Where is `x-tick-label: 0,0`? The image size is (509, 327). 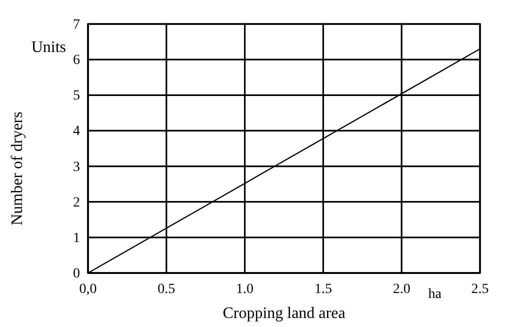
x-tick-label: 0,0 is located at coordinates (88, 289).